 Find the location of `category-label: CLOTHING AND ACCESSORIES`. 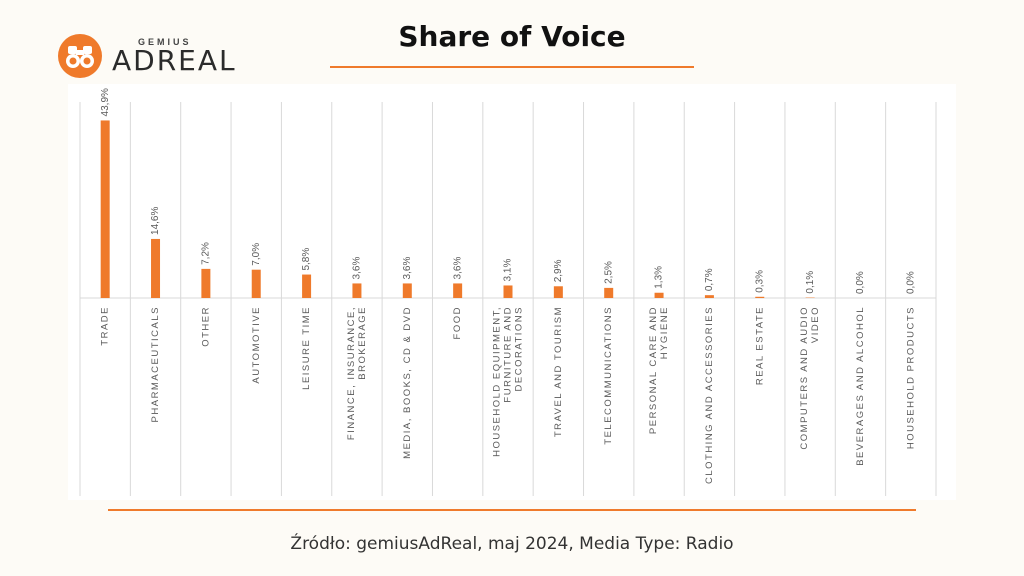

category-label: CLOTHING AND ACCESSORIES is located at coordinates (709, 395).